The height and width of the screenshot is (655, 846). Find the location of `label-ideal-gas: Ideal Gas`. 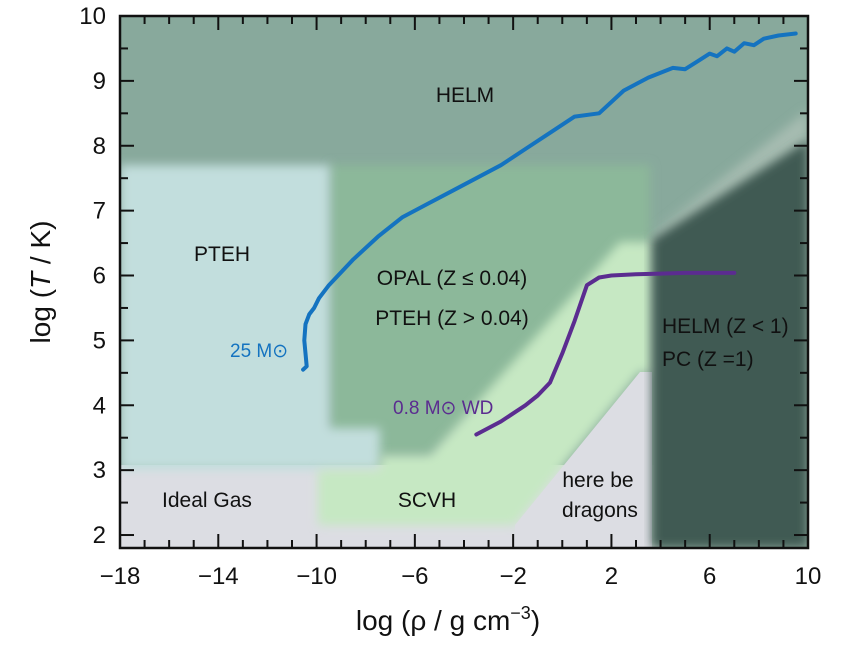

label-ideal-gas: Ideal Gas is located at coordinates (207, 500).